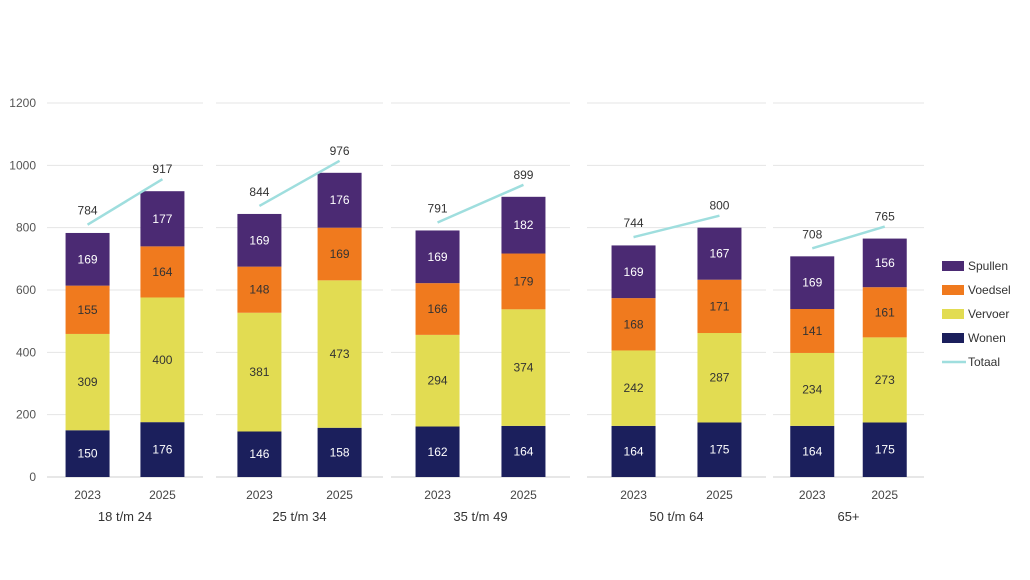 The height and width of the screenshot is (580, 1030). Describe the element at coordinates (480, 516) in the screenshot. I see `group-label: 35 t/m 49` at that location.